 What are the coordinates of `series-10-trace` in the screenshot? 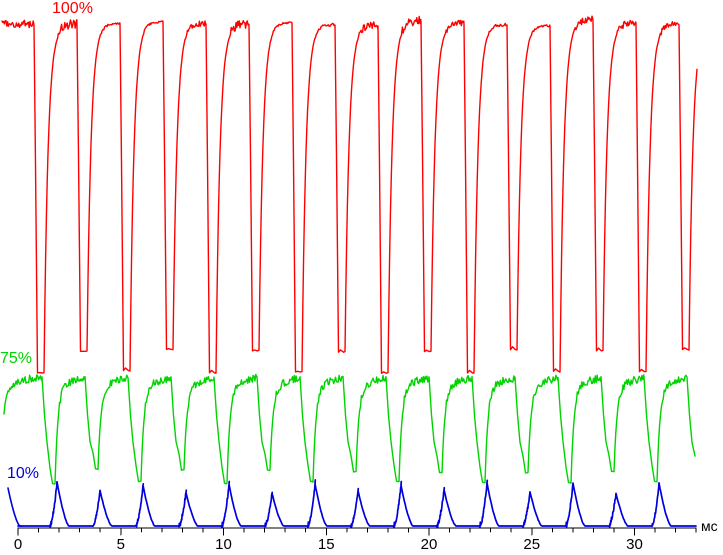 It's located at (357, 504).